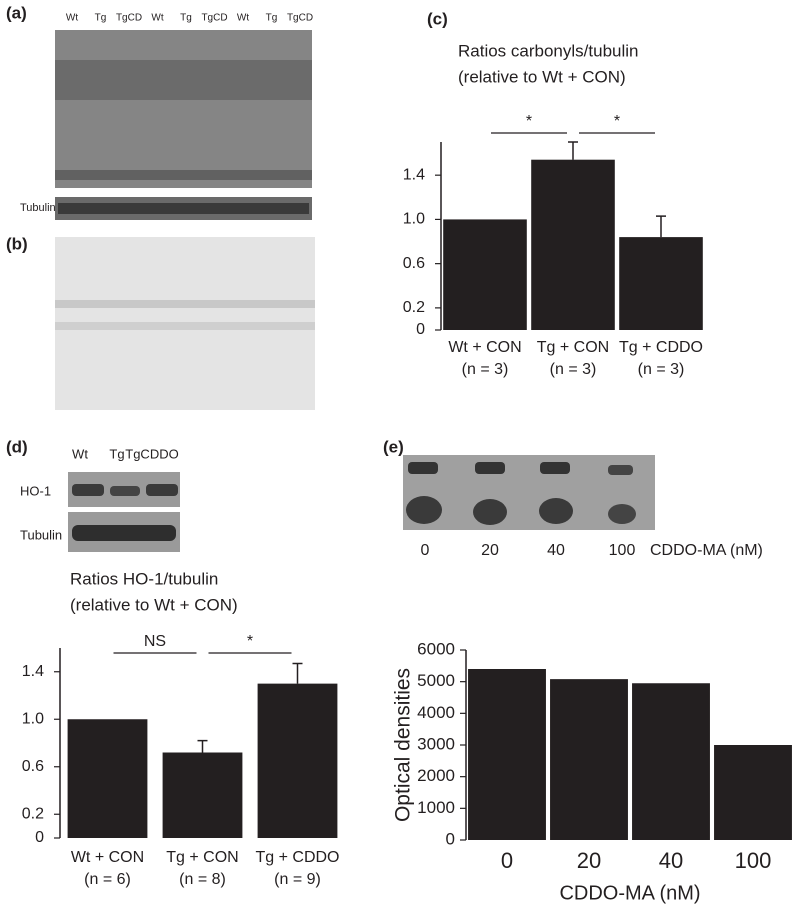  I want to click on unit-label: CDDO-MA (nM), so click(706, 550).